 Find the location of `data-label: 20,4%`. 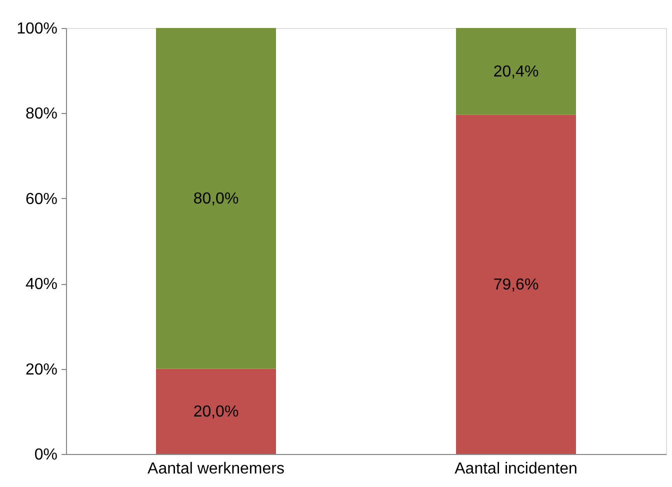

data-label: 20,4% is located at coordinates (516, 71).